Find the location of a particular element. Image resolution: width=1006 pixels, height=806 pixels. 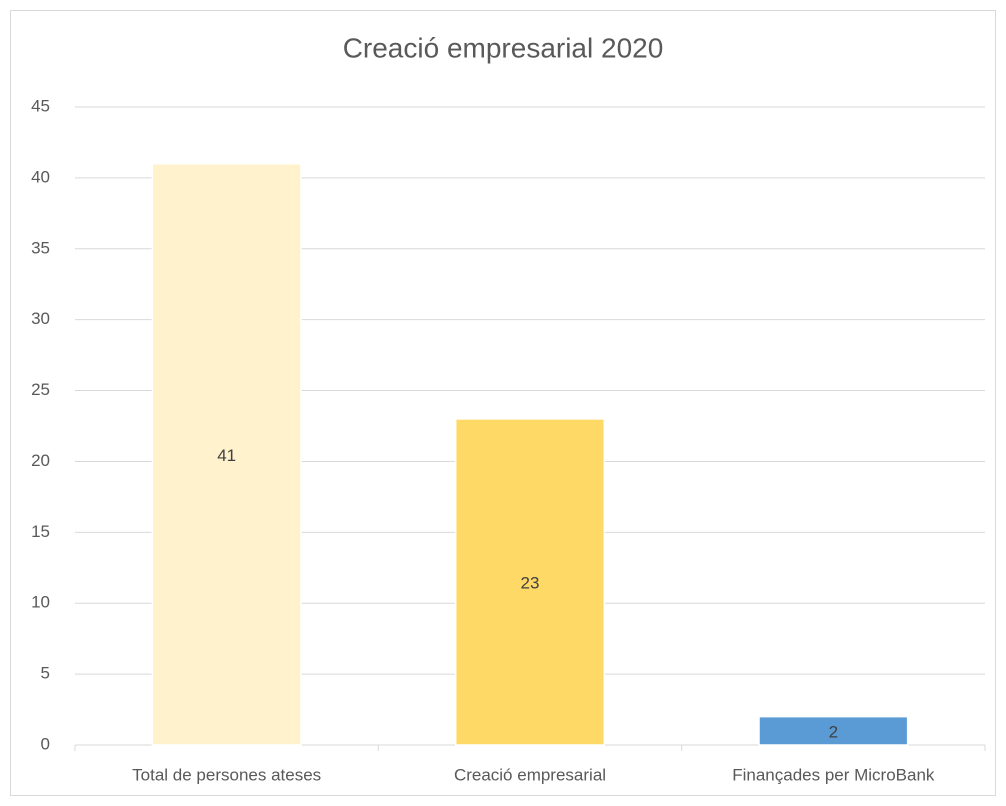

x-tick-label: Total de persones ateses is located at coordinates (226, 774).